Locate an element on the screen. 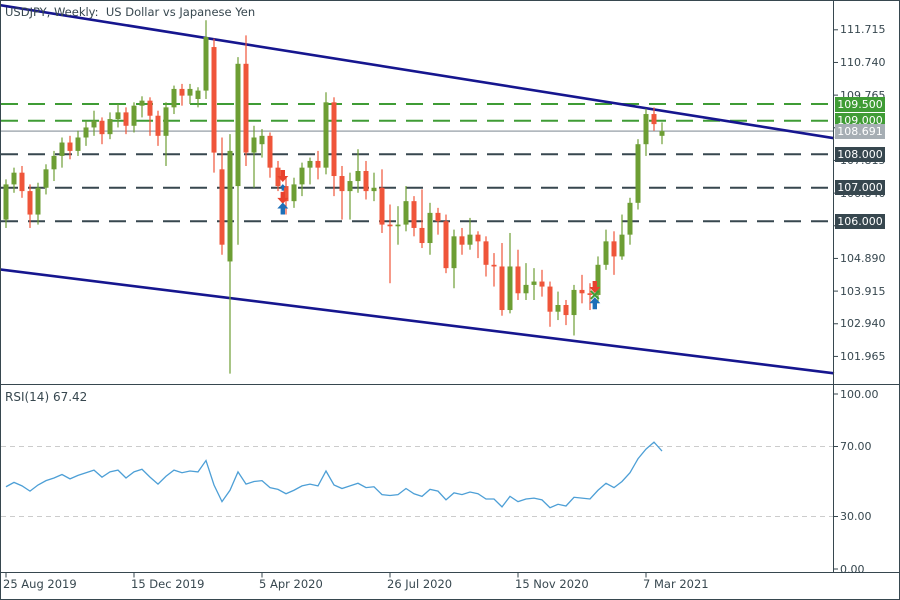 The height and width of the screenshot is (600, 900). time-axis-label: 5 Apr 2020 is located at coordinates (291, 584).